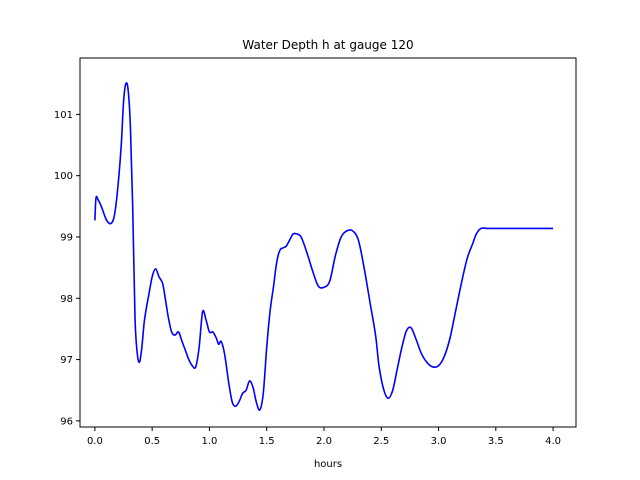 The image size is (640, 480). What do you see at coordinates (381, 441) in the screenshot?
I see `x-tick-label: 2.5` at bounding box center [381, 441].